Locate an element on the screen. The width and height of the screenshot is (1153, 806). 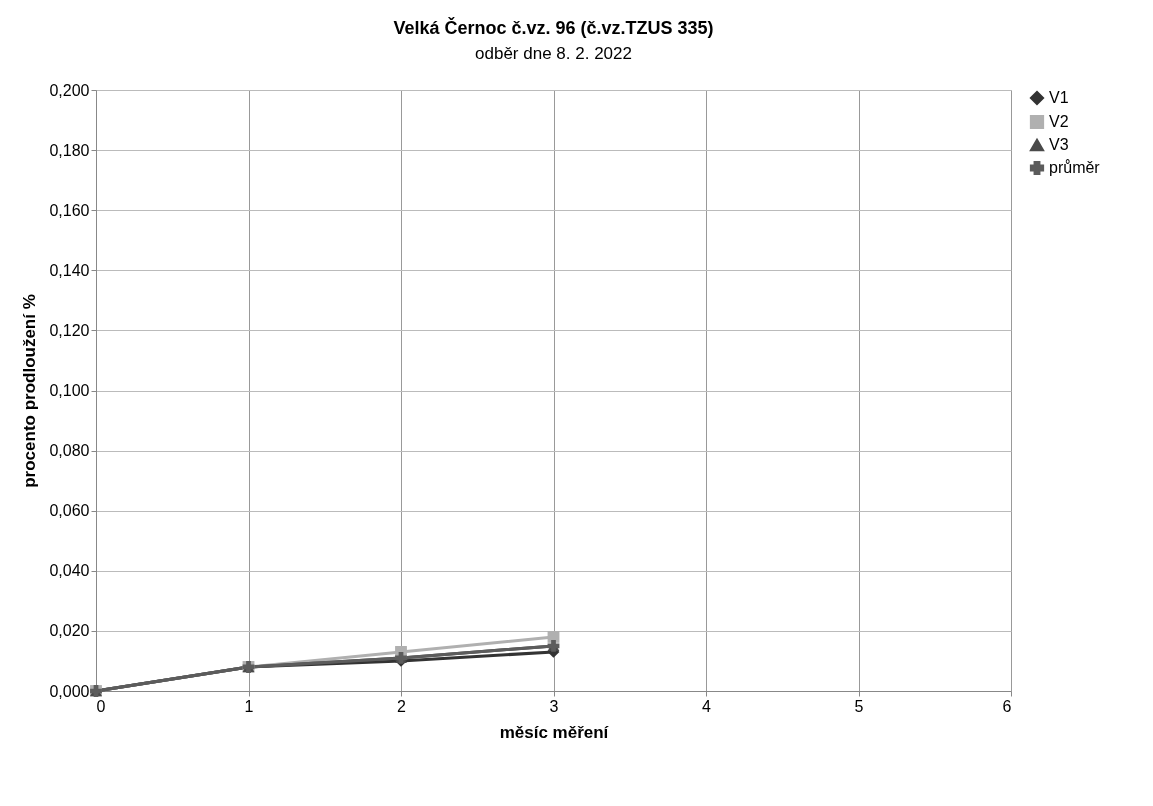
y-tick-label: 0,020 is located at coordinates (69, 631).